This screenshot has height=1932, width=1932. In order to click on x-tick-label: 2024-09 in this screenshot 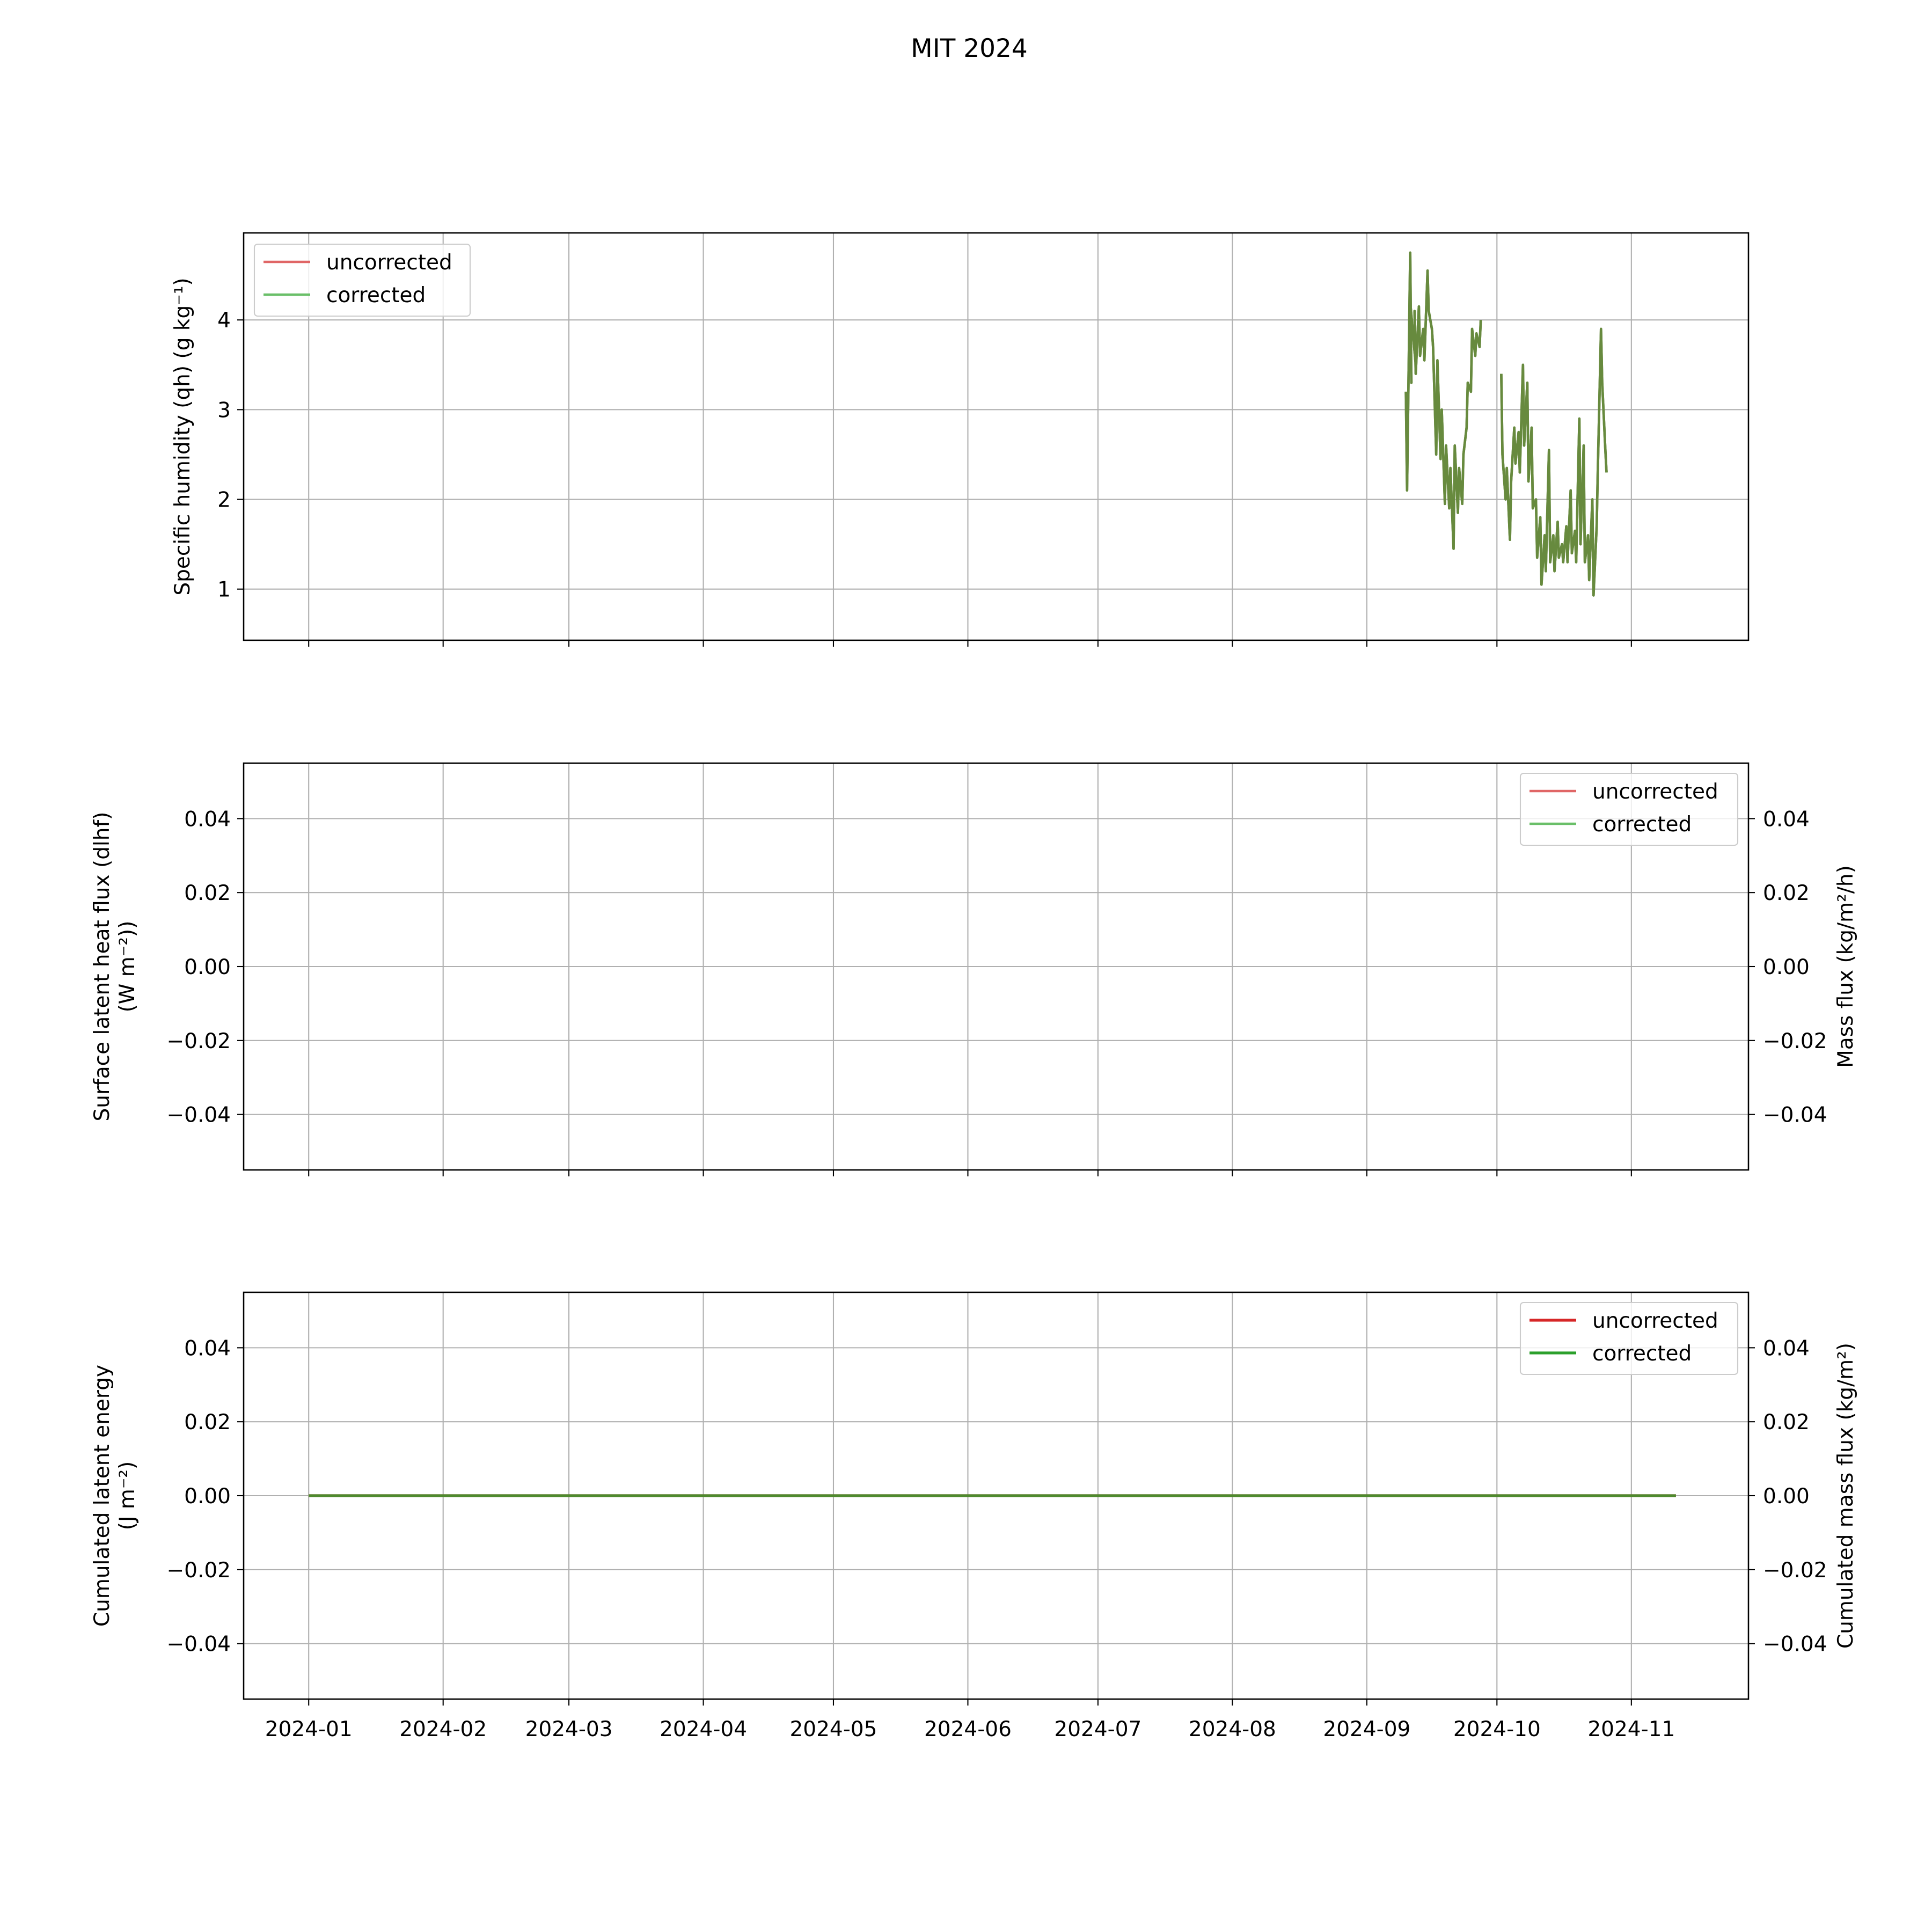, I will do `click(1366, 1729)`.